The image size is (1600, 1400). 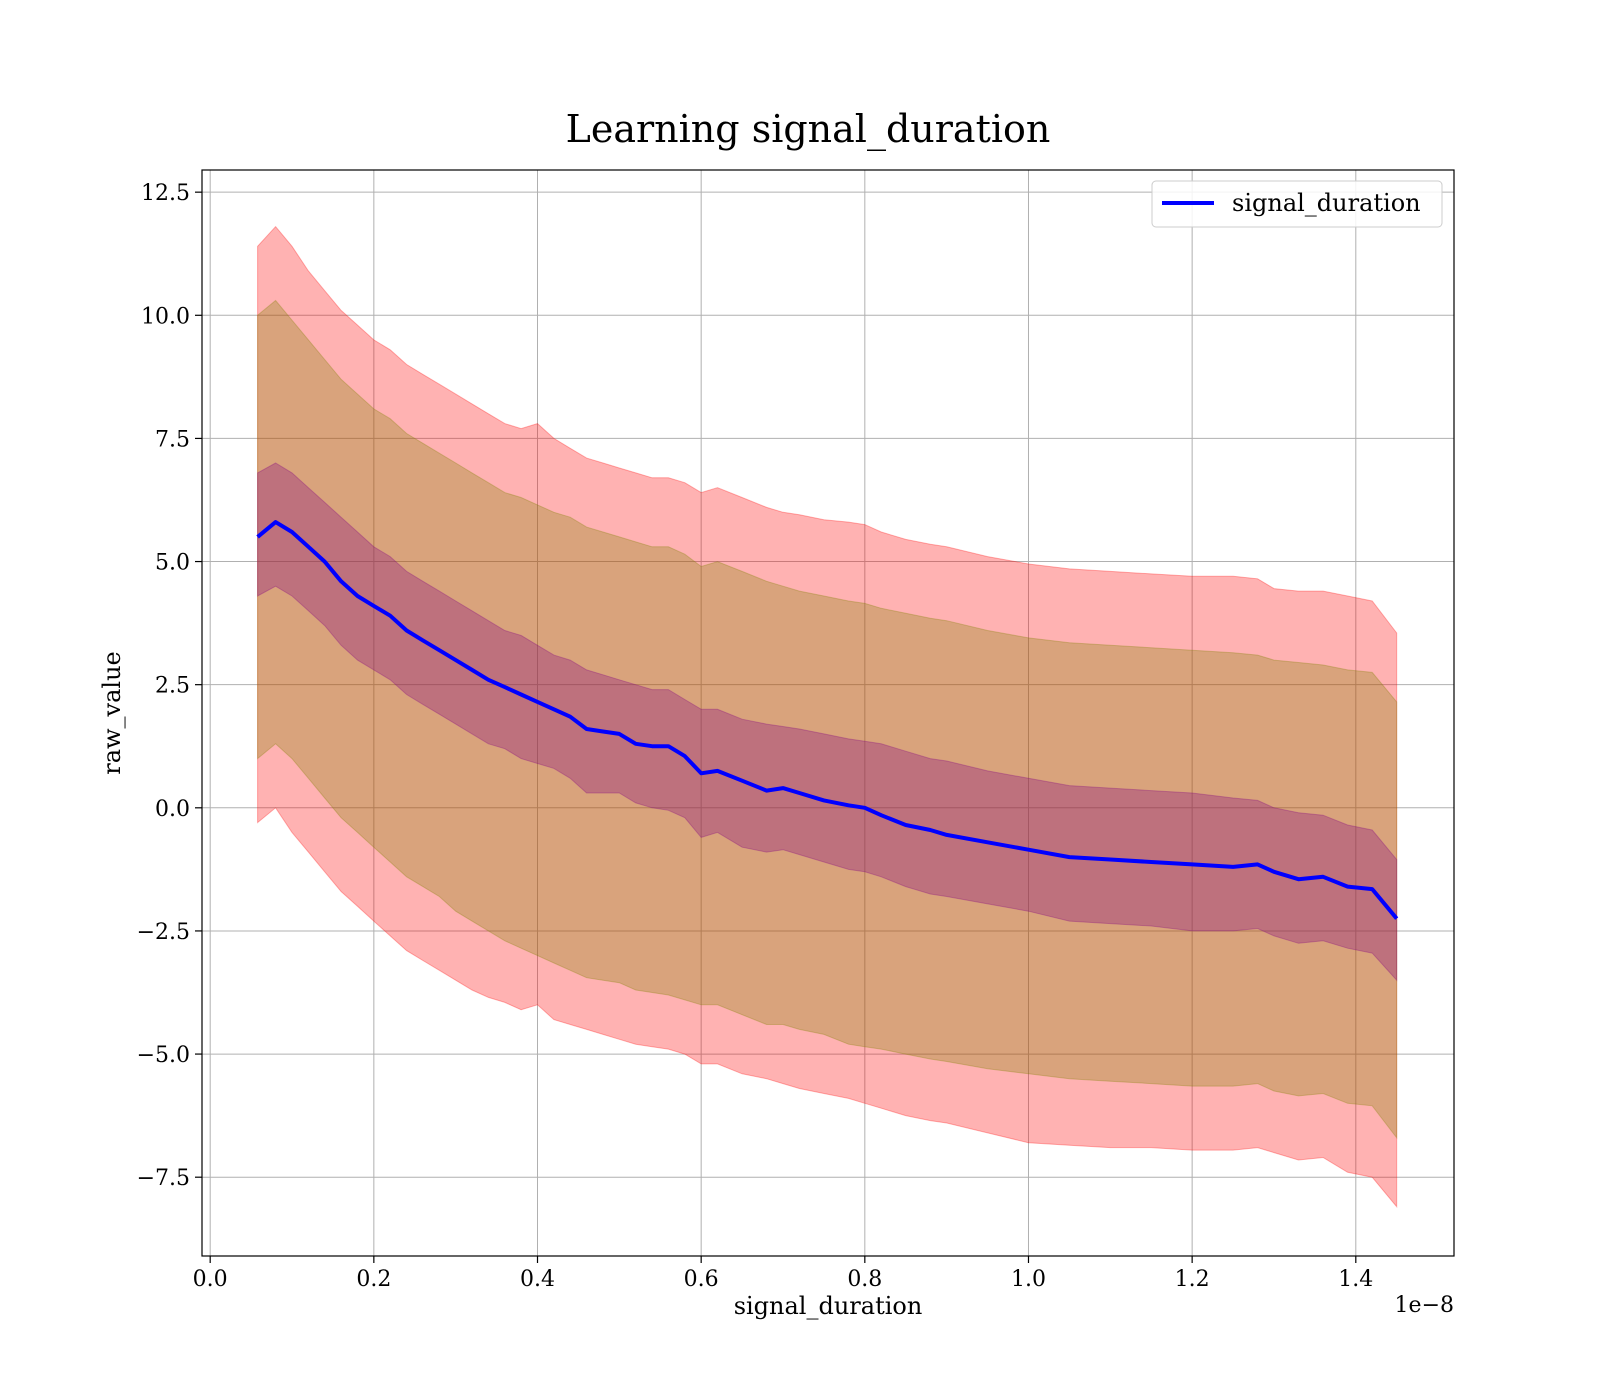 I want to click on x-tick-label: 1.0, so click(x=1028, y=1279).